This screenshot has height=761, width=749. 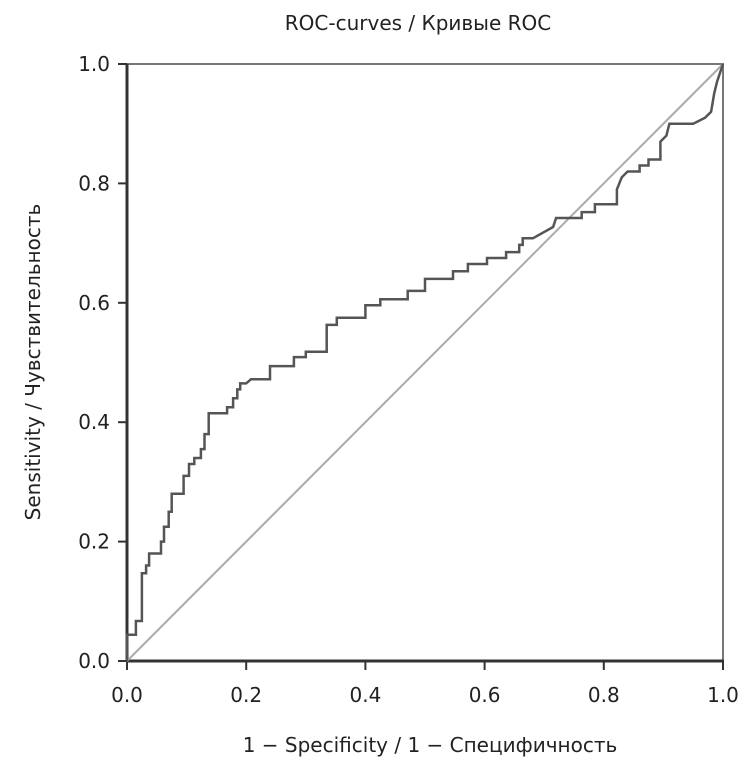 I want to click on y-tick-label: 0.6, so click(x=94, y=303).